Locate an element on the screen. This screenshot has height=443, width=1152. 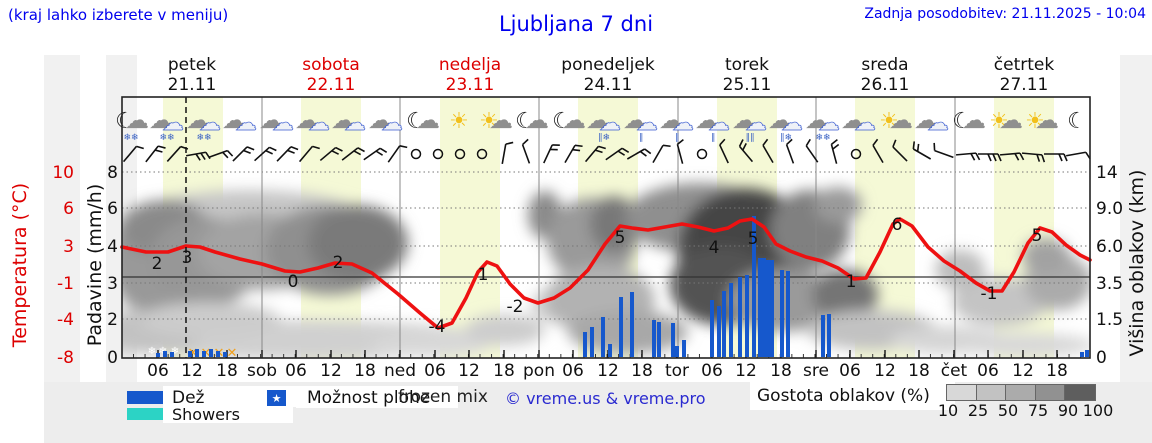
legend-chip-showers is located at coordinates (228, 413).